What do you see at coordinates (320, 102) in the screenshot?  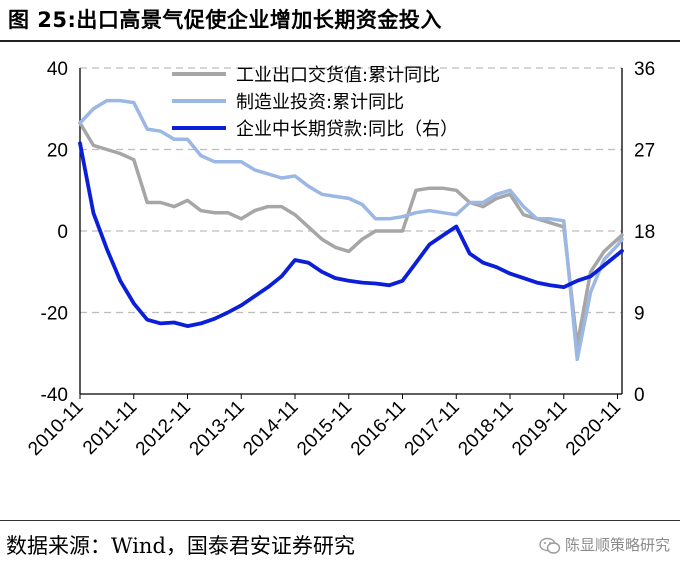 I see `legend-label: 制造业投资:累计同比` at bounding box center [320, 102].